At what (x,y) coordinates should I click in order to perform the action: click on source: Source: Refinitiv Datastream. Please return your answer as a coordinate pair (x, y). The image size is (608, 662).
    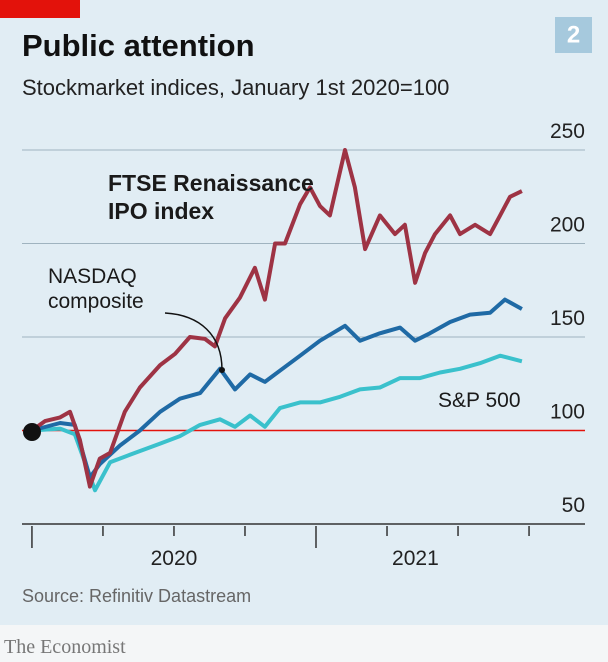
    Looking at the image, I should click on (136, 596).